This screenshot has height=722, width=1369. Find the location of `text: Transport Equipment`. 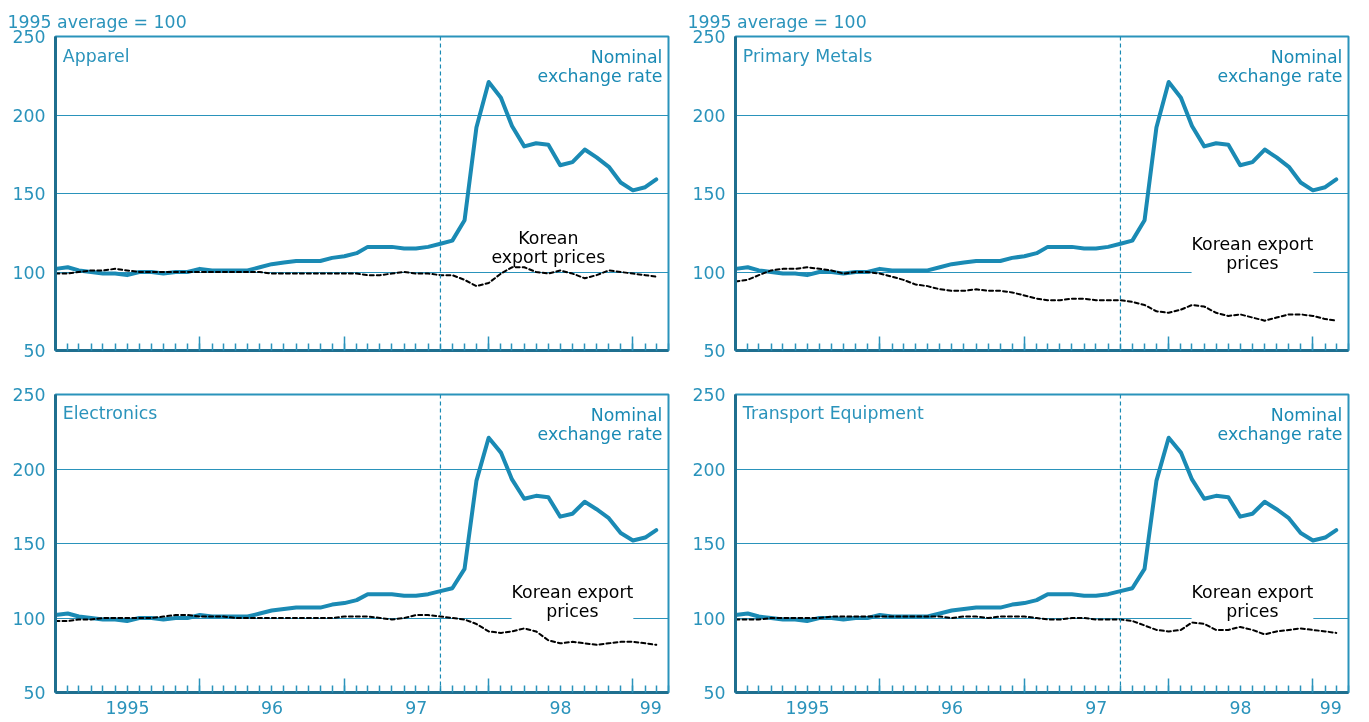

text: Transport Equipment is located at coordinates (832, 413).